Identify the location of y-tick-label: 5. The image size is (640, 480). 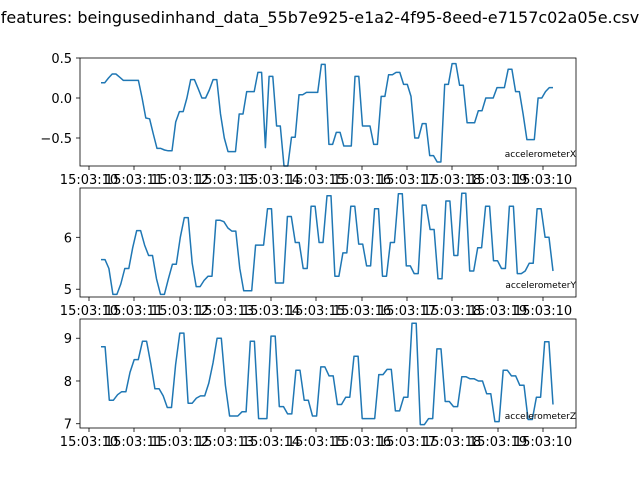
(68, 290).